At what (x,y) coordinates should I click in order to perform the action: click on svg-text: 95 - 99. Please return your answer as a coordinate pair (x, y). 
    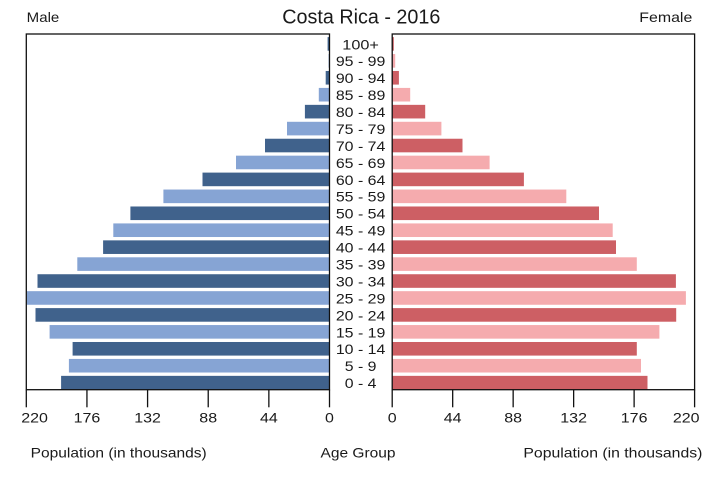
    Looking at the image, I should click on (361, 61).